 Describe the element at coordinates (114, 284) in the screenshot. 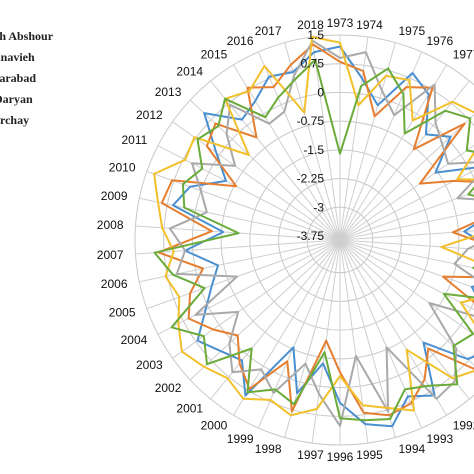

I see `category-label: 2006` at that location.